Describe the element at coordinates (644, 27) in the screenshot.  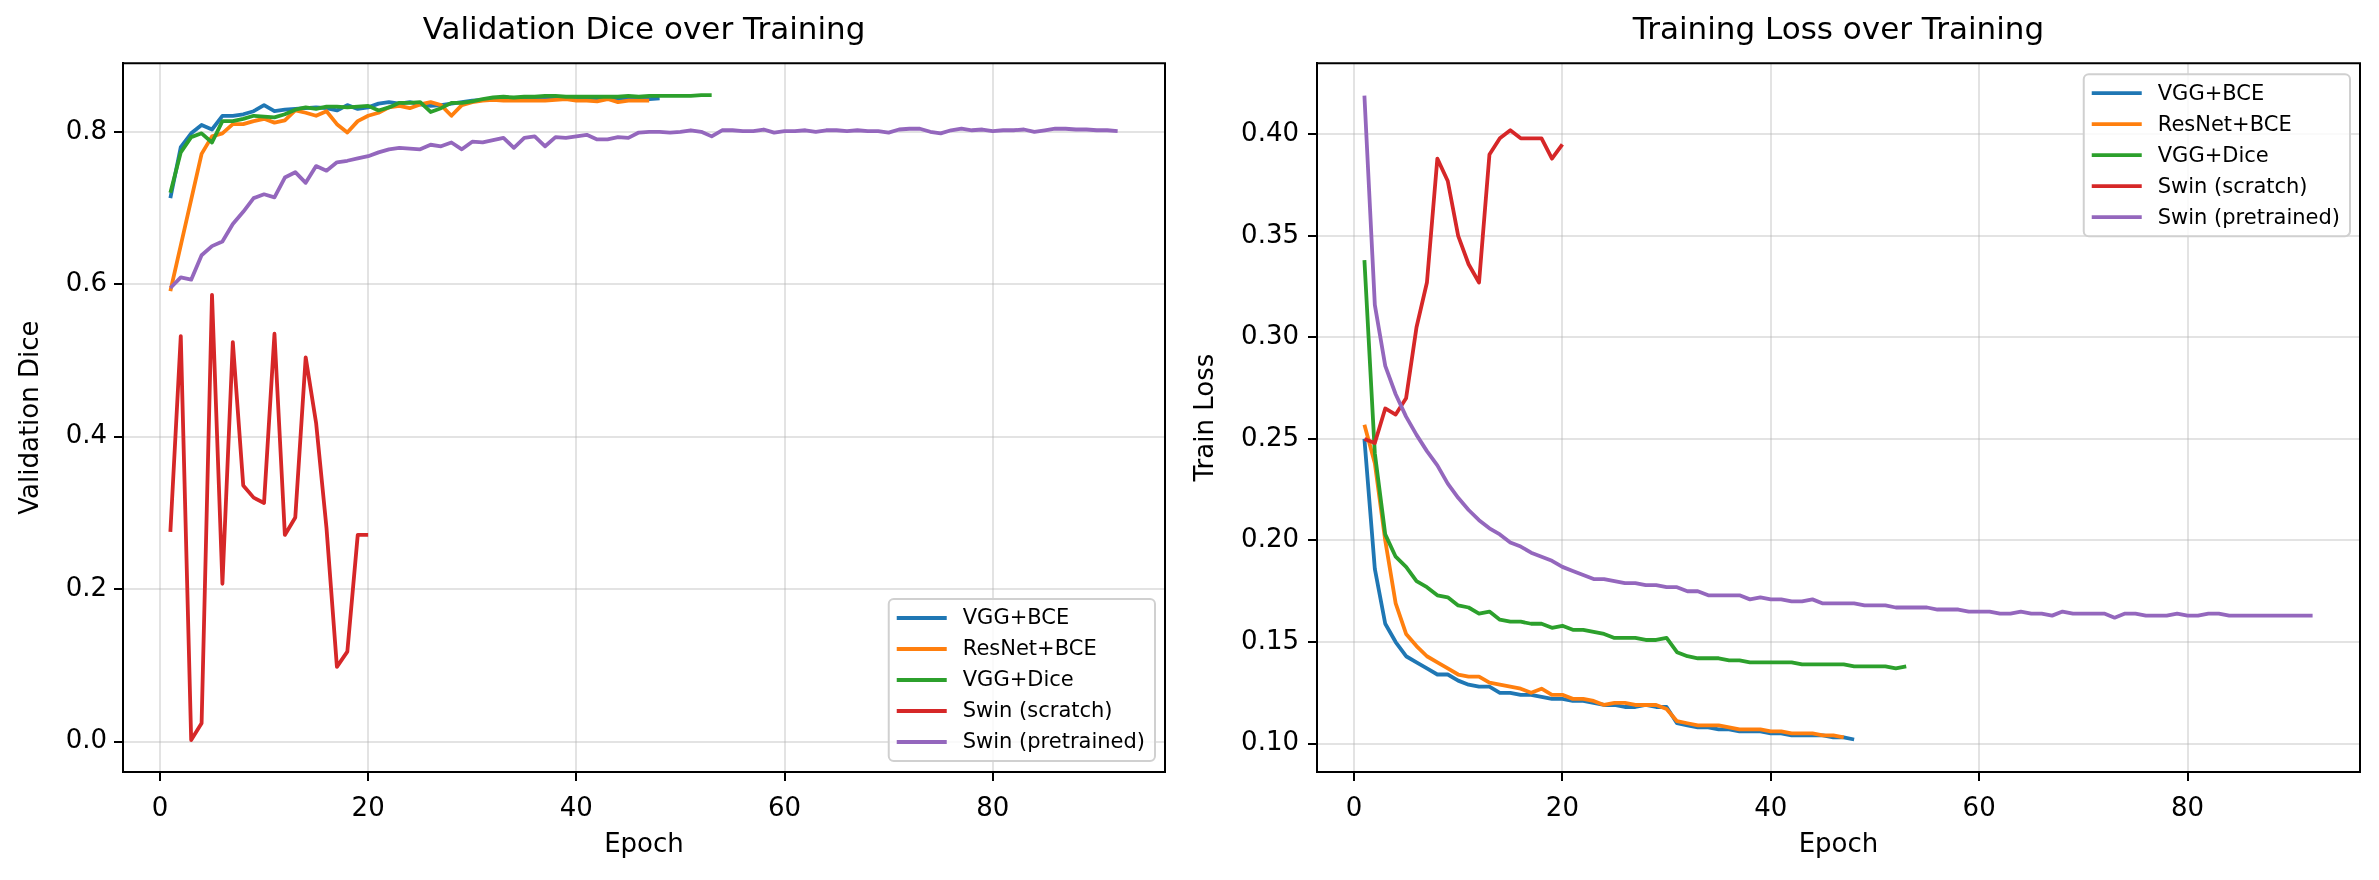
I see `chart-title: Validation Dice over Training` at that location.